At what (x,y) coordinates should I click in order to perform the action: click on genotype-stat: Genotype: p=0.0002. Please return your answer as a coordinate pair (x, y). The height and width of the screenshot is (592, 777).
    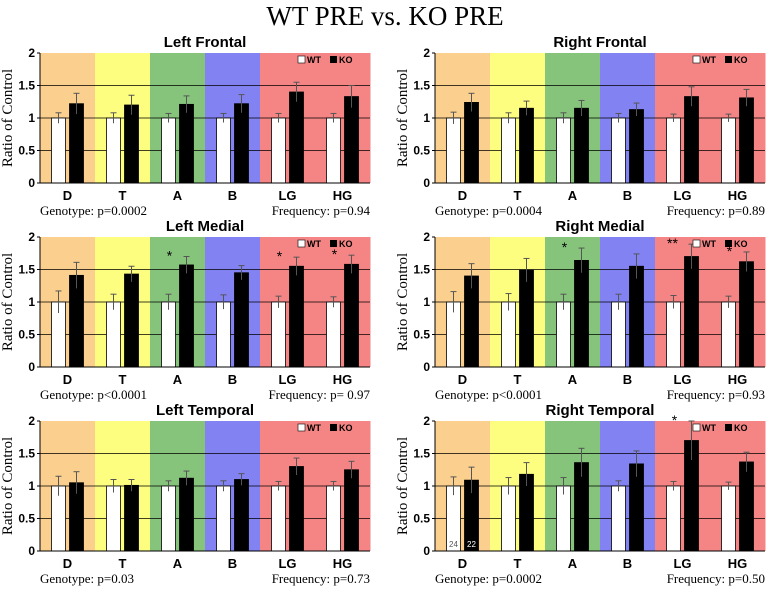
    Looking at the image, I should click on (93, 210).